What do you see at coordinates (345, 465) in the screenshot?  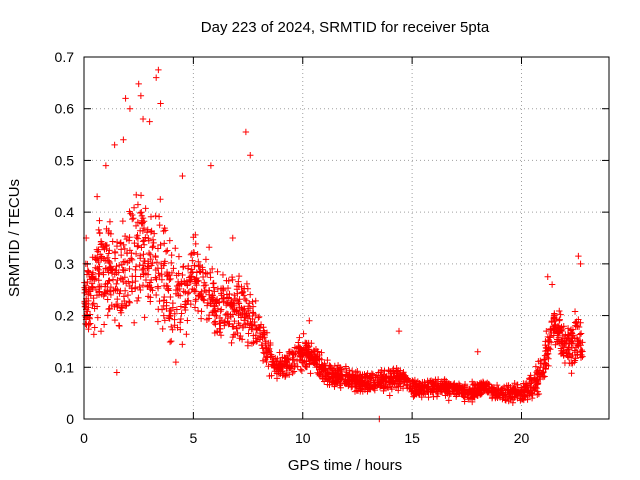 I see `x-axis-label: GPS time / hours` at bounding box center [345, 465].